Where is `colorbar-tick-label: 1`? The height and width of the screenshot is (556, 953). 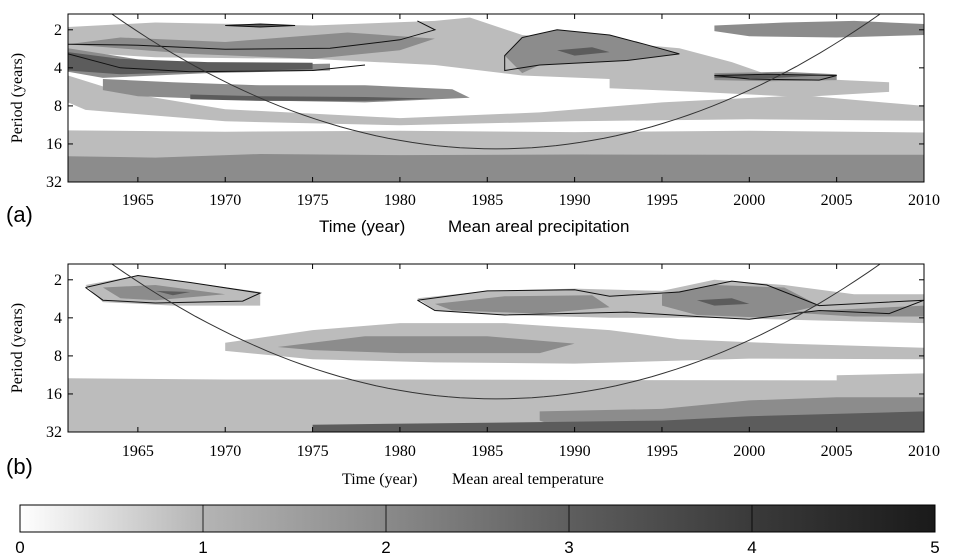 colorbar-tick-label: 1 is located at coordinates (202, 547).